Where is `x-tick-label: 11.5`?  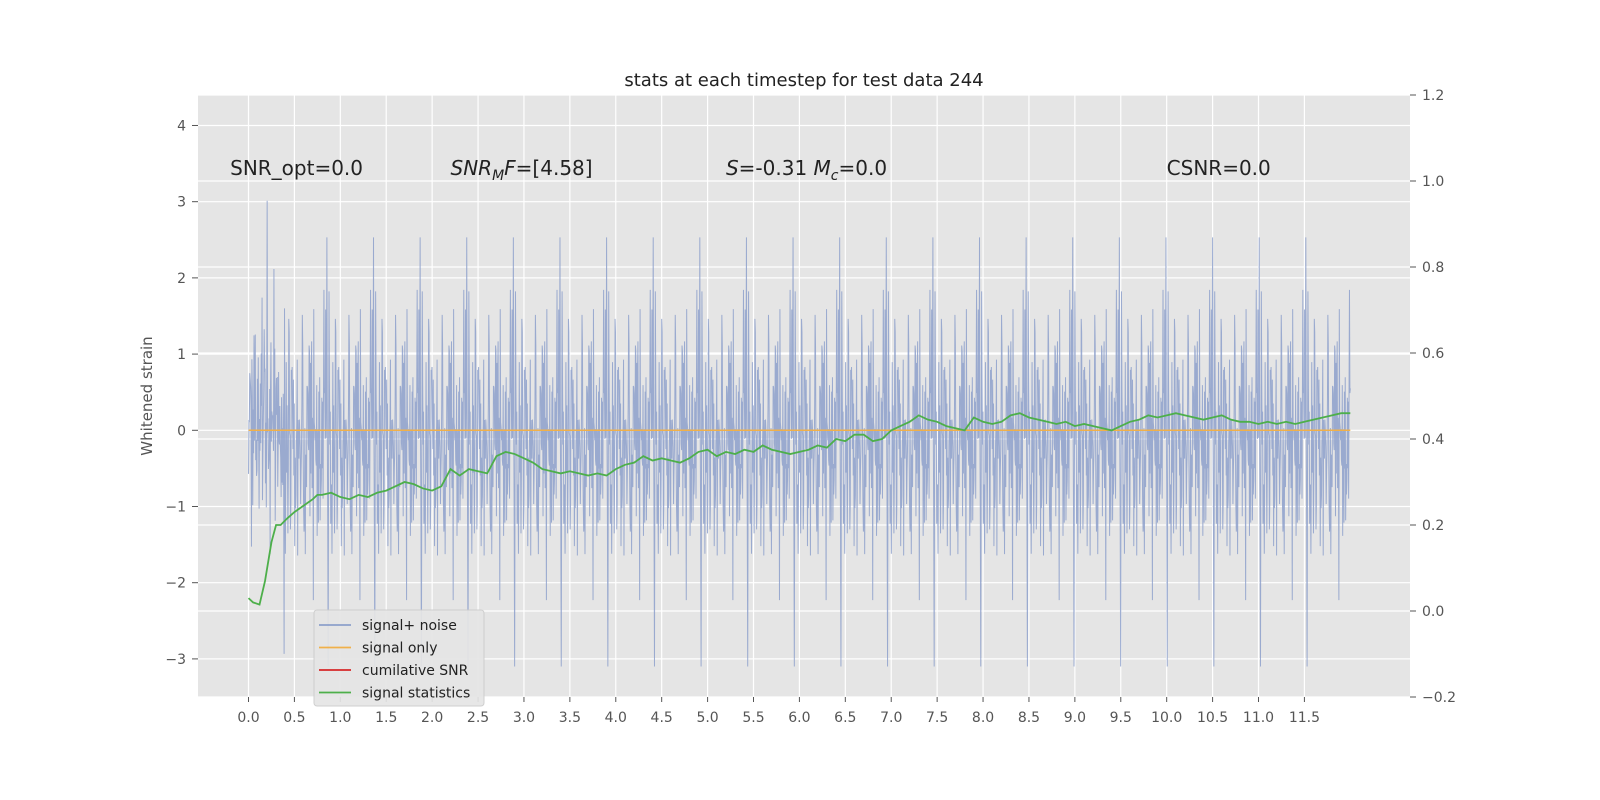
x-tick-label: 11.5 is located at coordinates (1304, 718).